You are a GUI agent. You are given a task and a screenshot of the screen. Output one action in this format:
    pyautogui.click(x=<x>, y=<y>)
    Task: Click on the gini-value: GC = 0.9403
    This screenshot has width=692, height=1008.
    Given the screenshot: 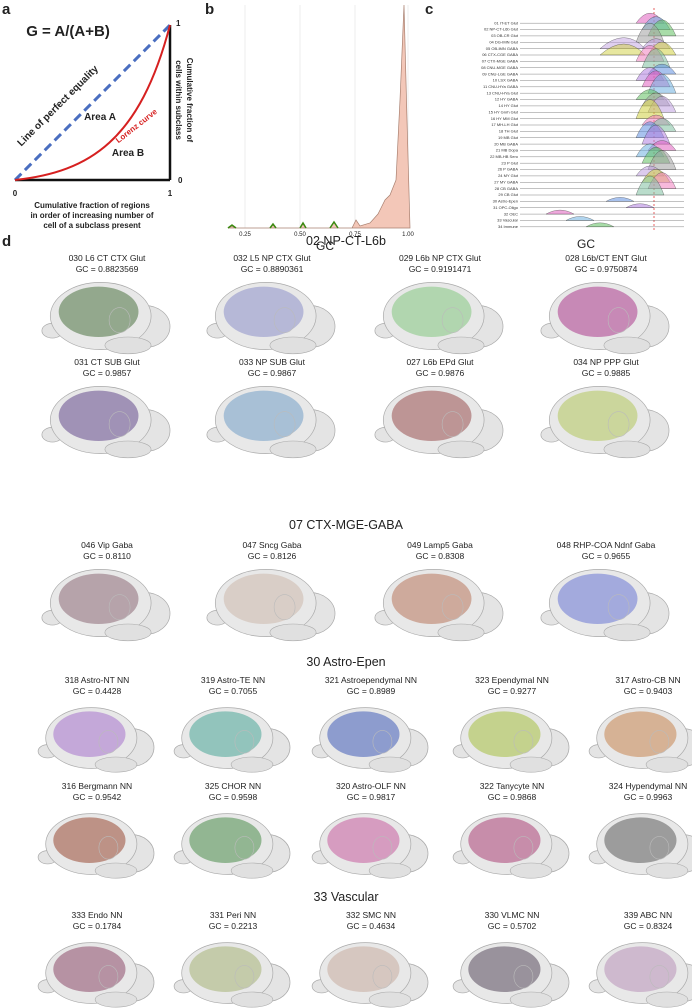 What is the action you would take?
    pyautogui.click(x=648, y=691)
    